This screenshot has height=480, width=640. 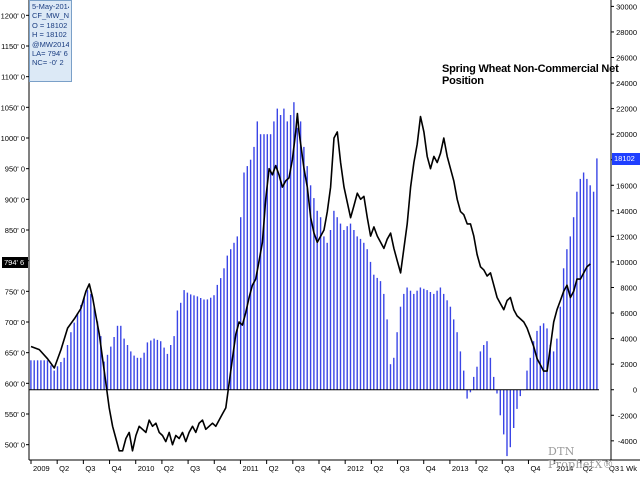 I want to click on left-tick-label: 1100' 0, so click(x=13, y=77).